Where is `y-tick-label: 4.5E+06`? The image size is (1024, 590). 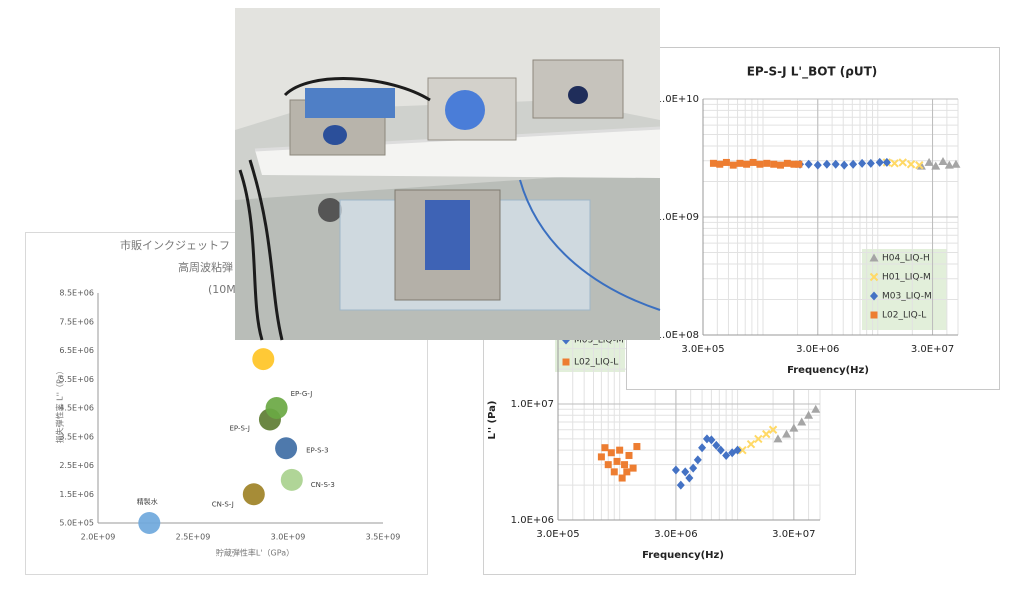 y-tick-label: 4.5E+06 is located at coordinates (76, 408).